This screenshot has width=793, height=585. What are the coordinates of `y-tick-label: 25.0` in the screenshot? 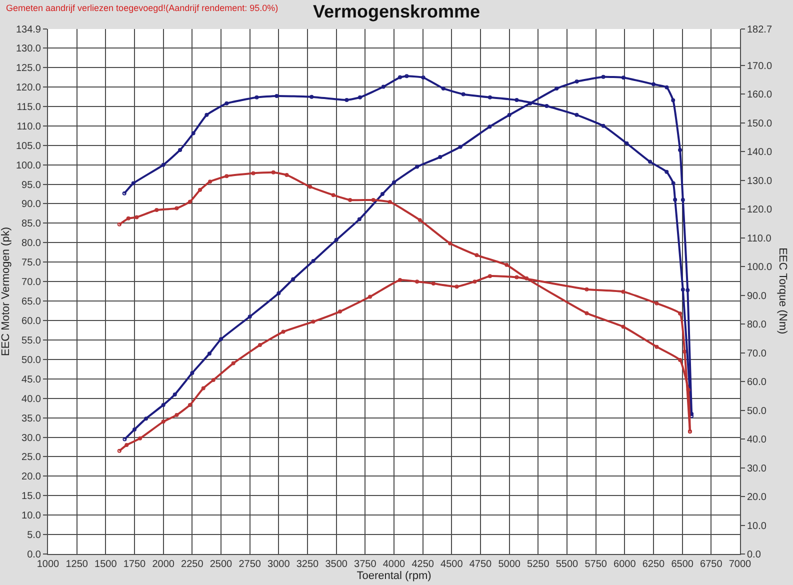 It's located at (32, 458).